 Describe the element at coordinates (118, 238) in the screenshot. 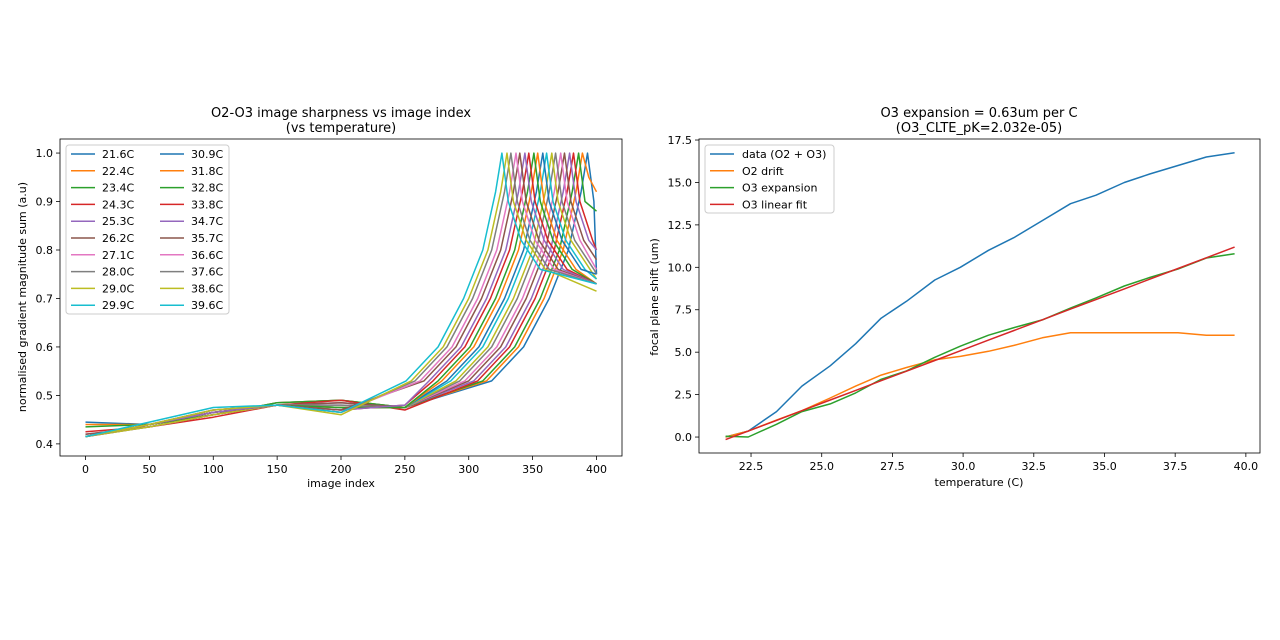

I see `legend-label: 26.2C` at that location.